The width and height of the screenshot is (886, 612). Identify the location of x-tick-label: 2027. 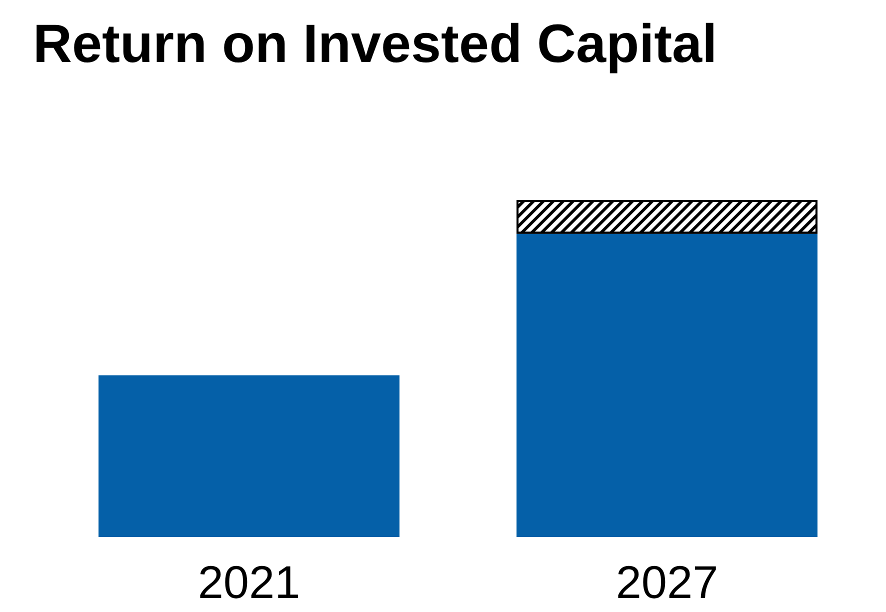
(667, 582).